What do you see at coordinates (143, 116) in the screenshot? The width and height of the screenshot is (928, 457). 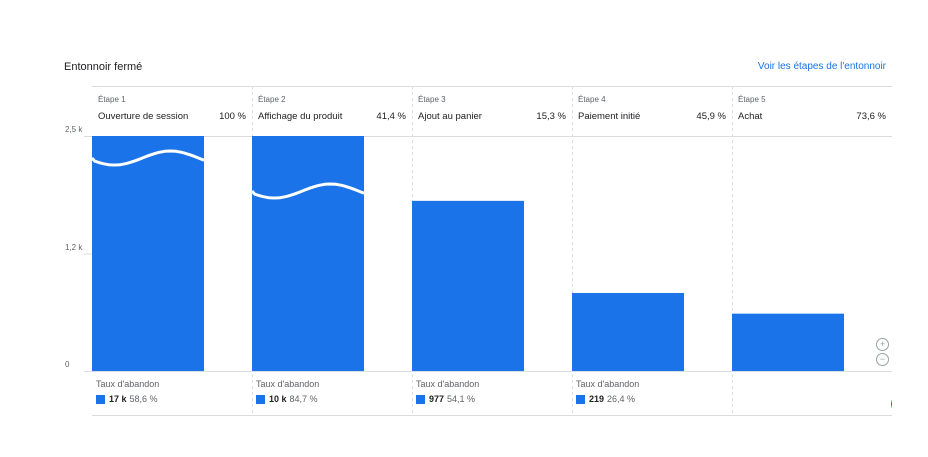 I see `step-name: Ouverture de session` at bounding box center [143, 116].